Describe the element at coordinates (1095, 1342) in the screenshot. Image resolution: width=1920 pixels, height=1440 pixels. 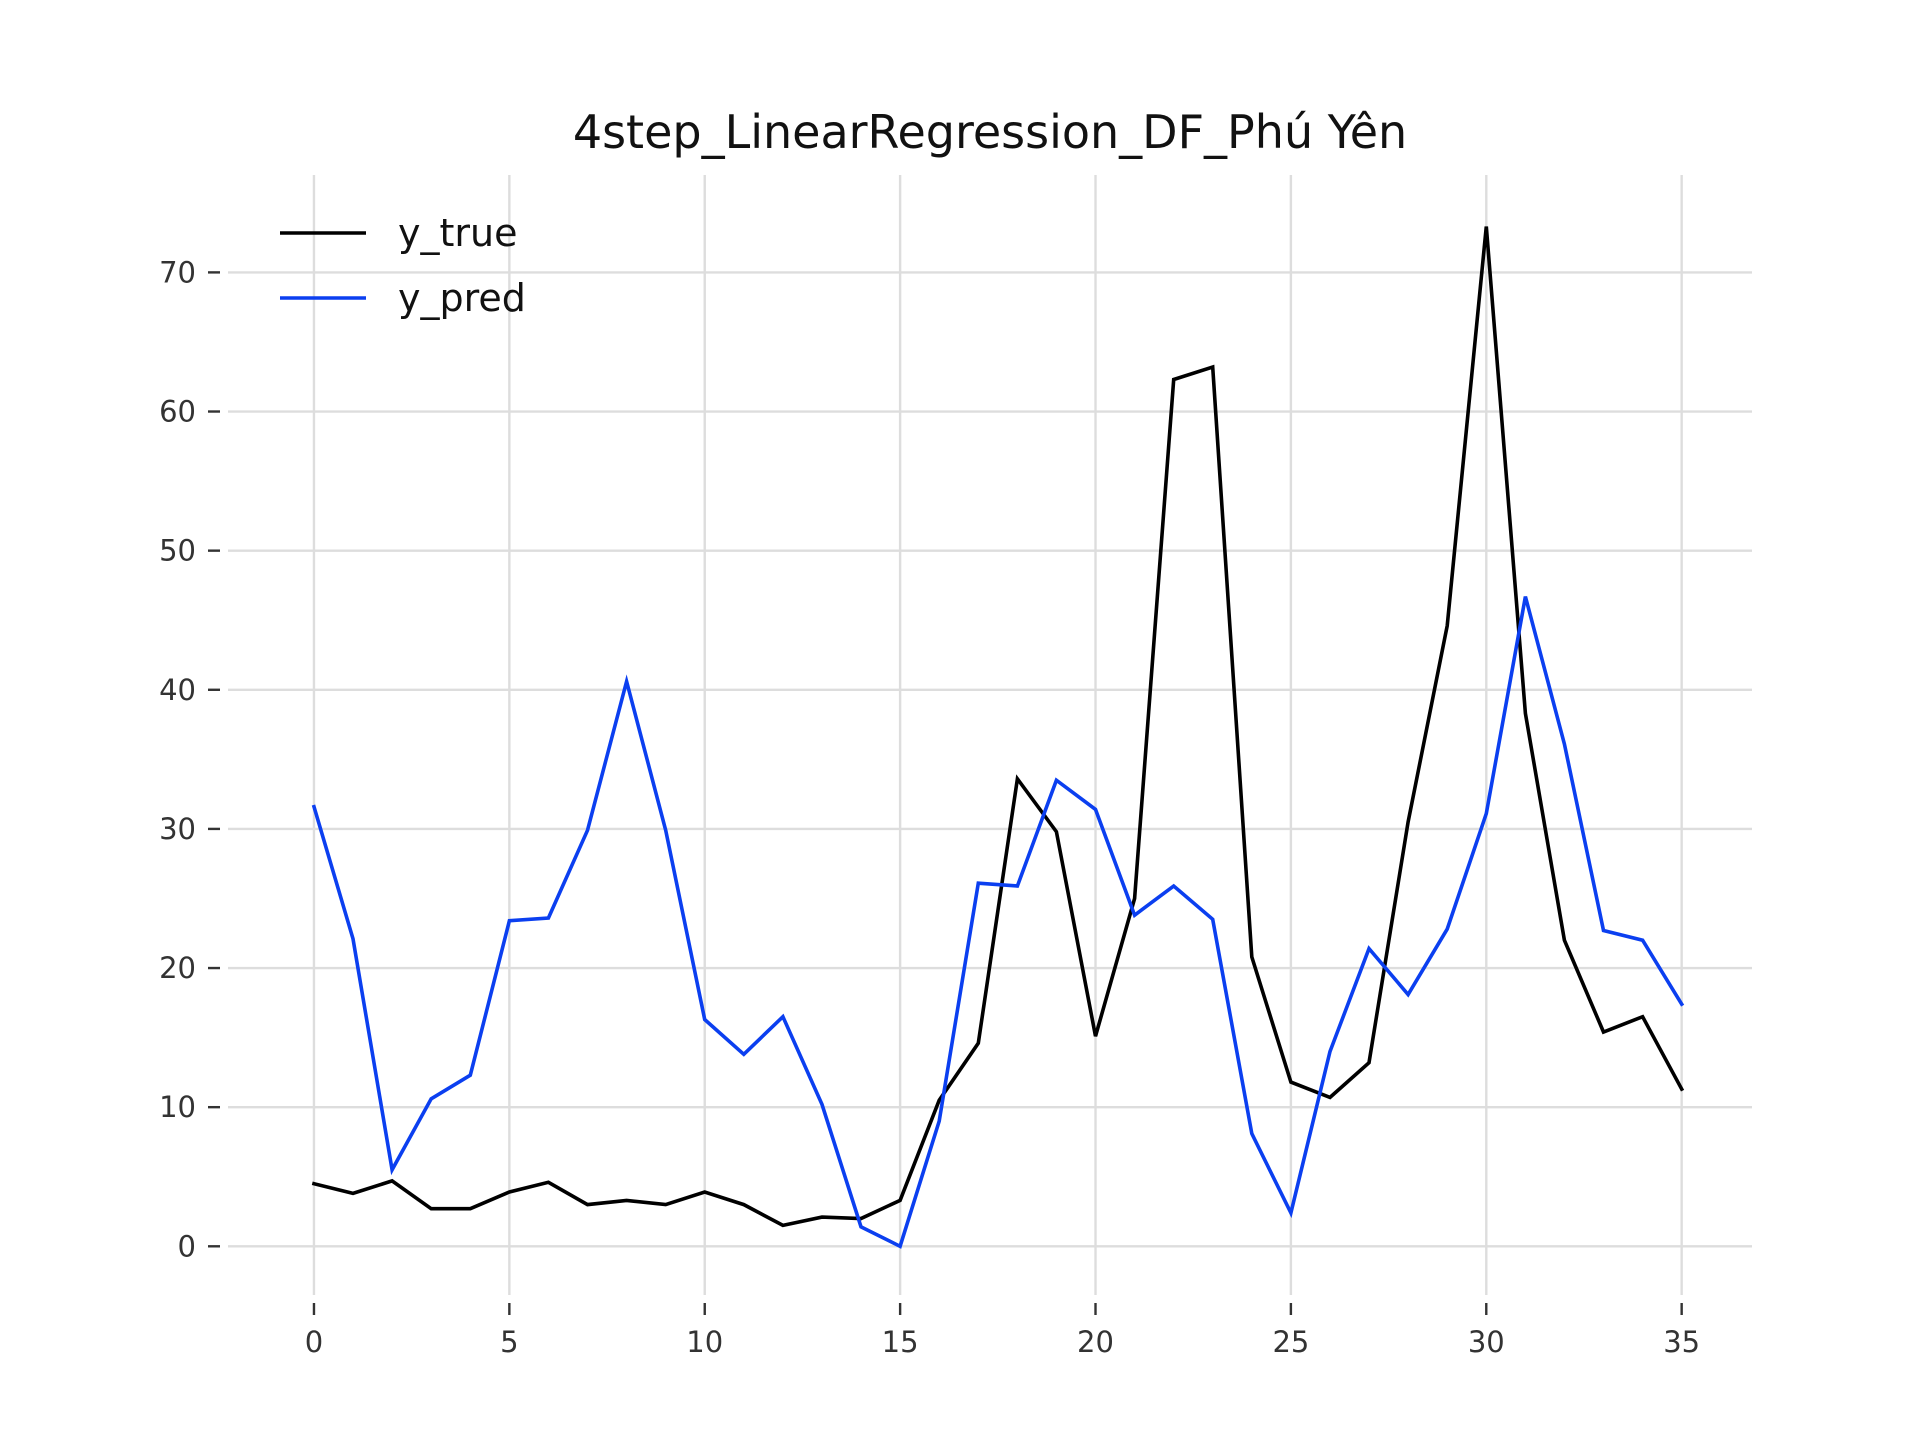
I see `x-tick-label: 20` at that location.